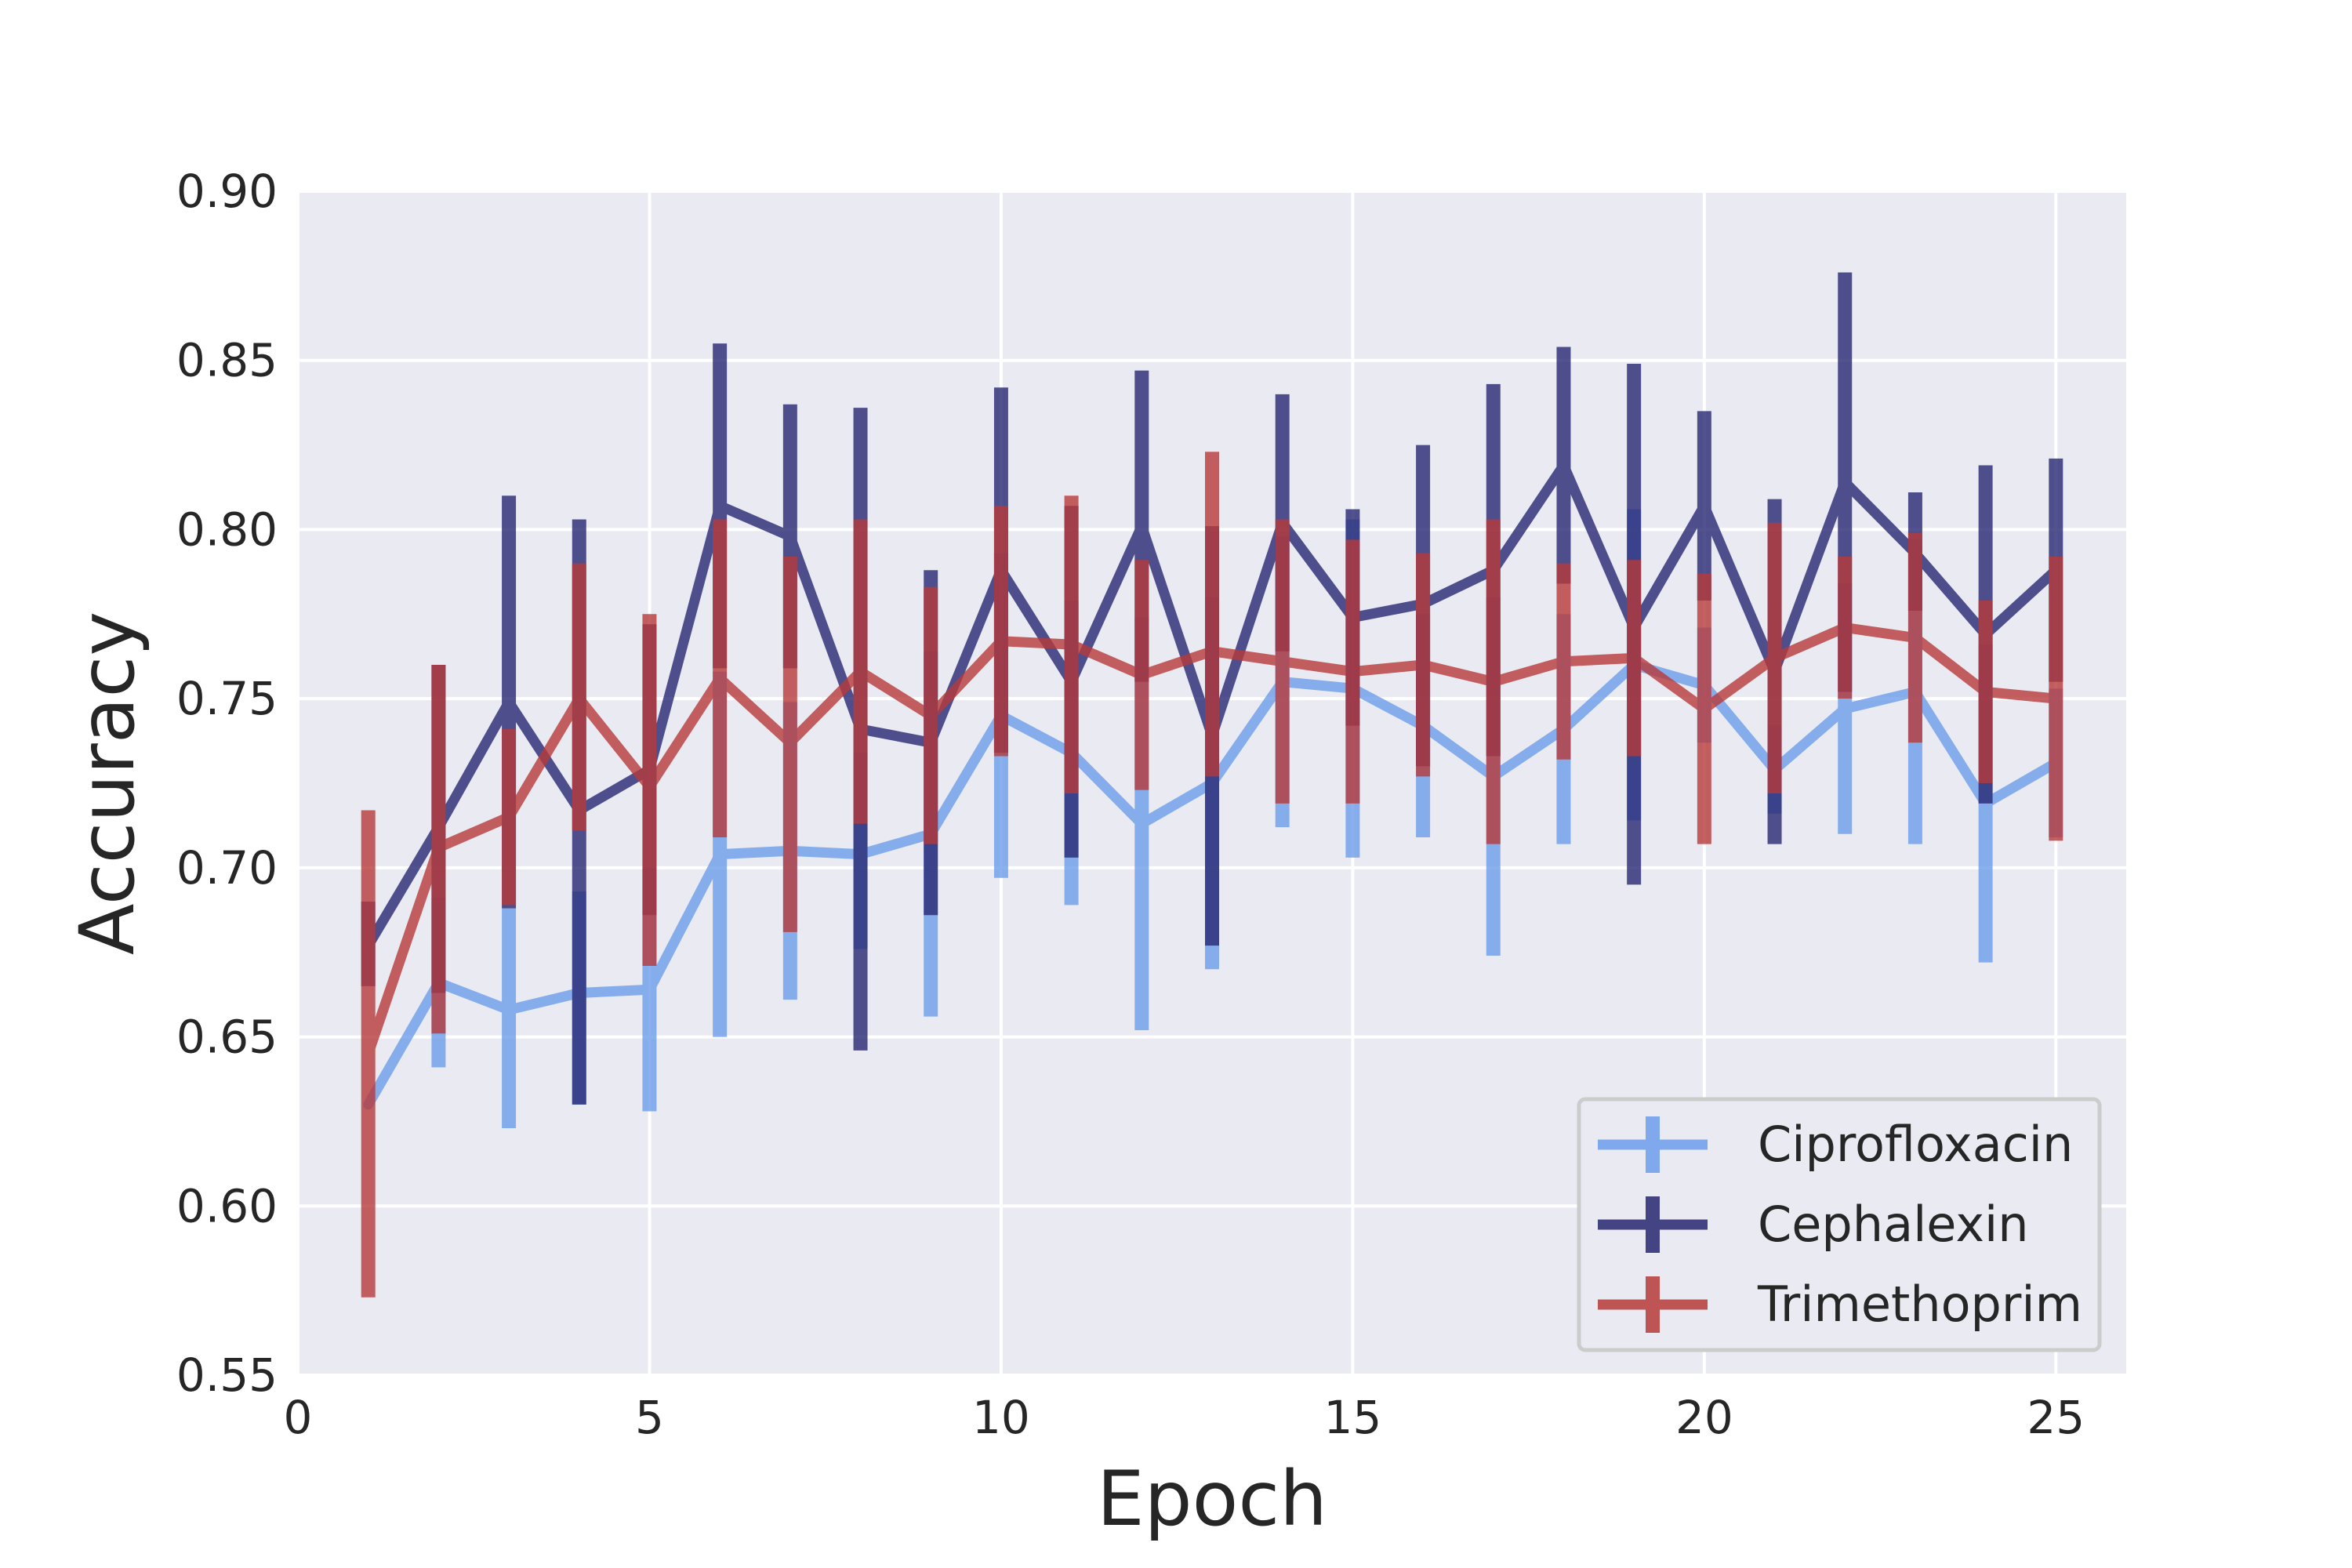 This screenshot has height=1568, width=2352. What do you see at coordinates (227, 783) in the screenshot?
I see `y-tick-labels: 0.55 0.60 0.65 0.70 0.75 0.80 0.85 0.90` at bounding box center [227, 783].